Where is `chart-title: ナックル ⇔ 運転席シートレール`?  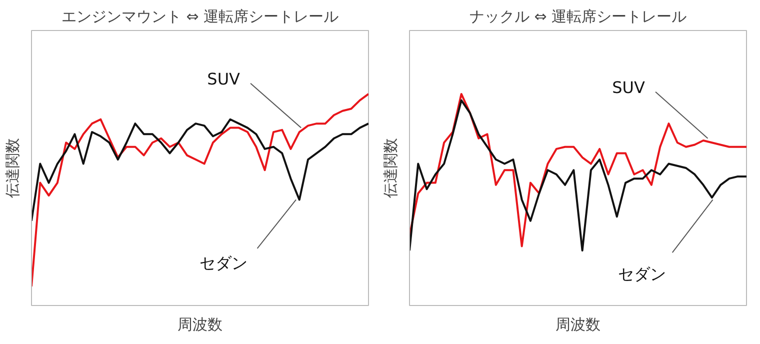
chart-title: ナックル ⇔ 運転席シートレール is located at coordinates (578, 17).